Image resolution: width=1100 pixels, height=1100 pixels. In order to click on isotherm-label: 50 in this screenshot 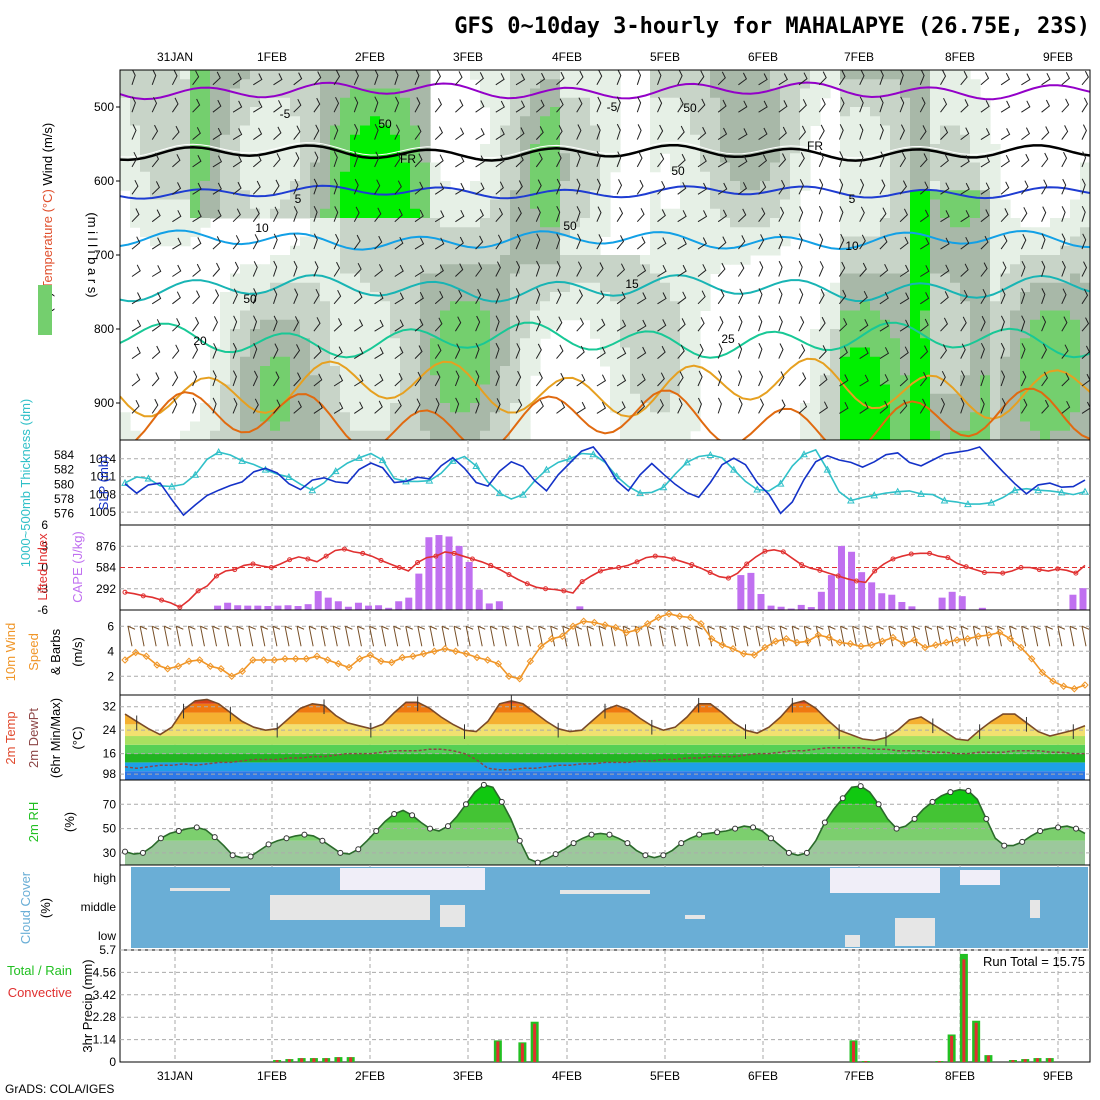, I will do `click(678, 171)`.